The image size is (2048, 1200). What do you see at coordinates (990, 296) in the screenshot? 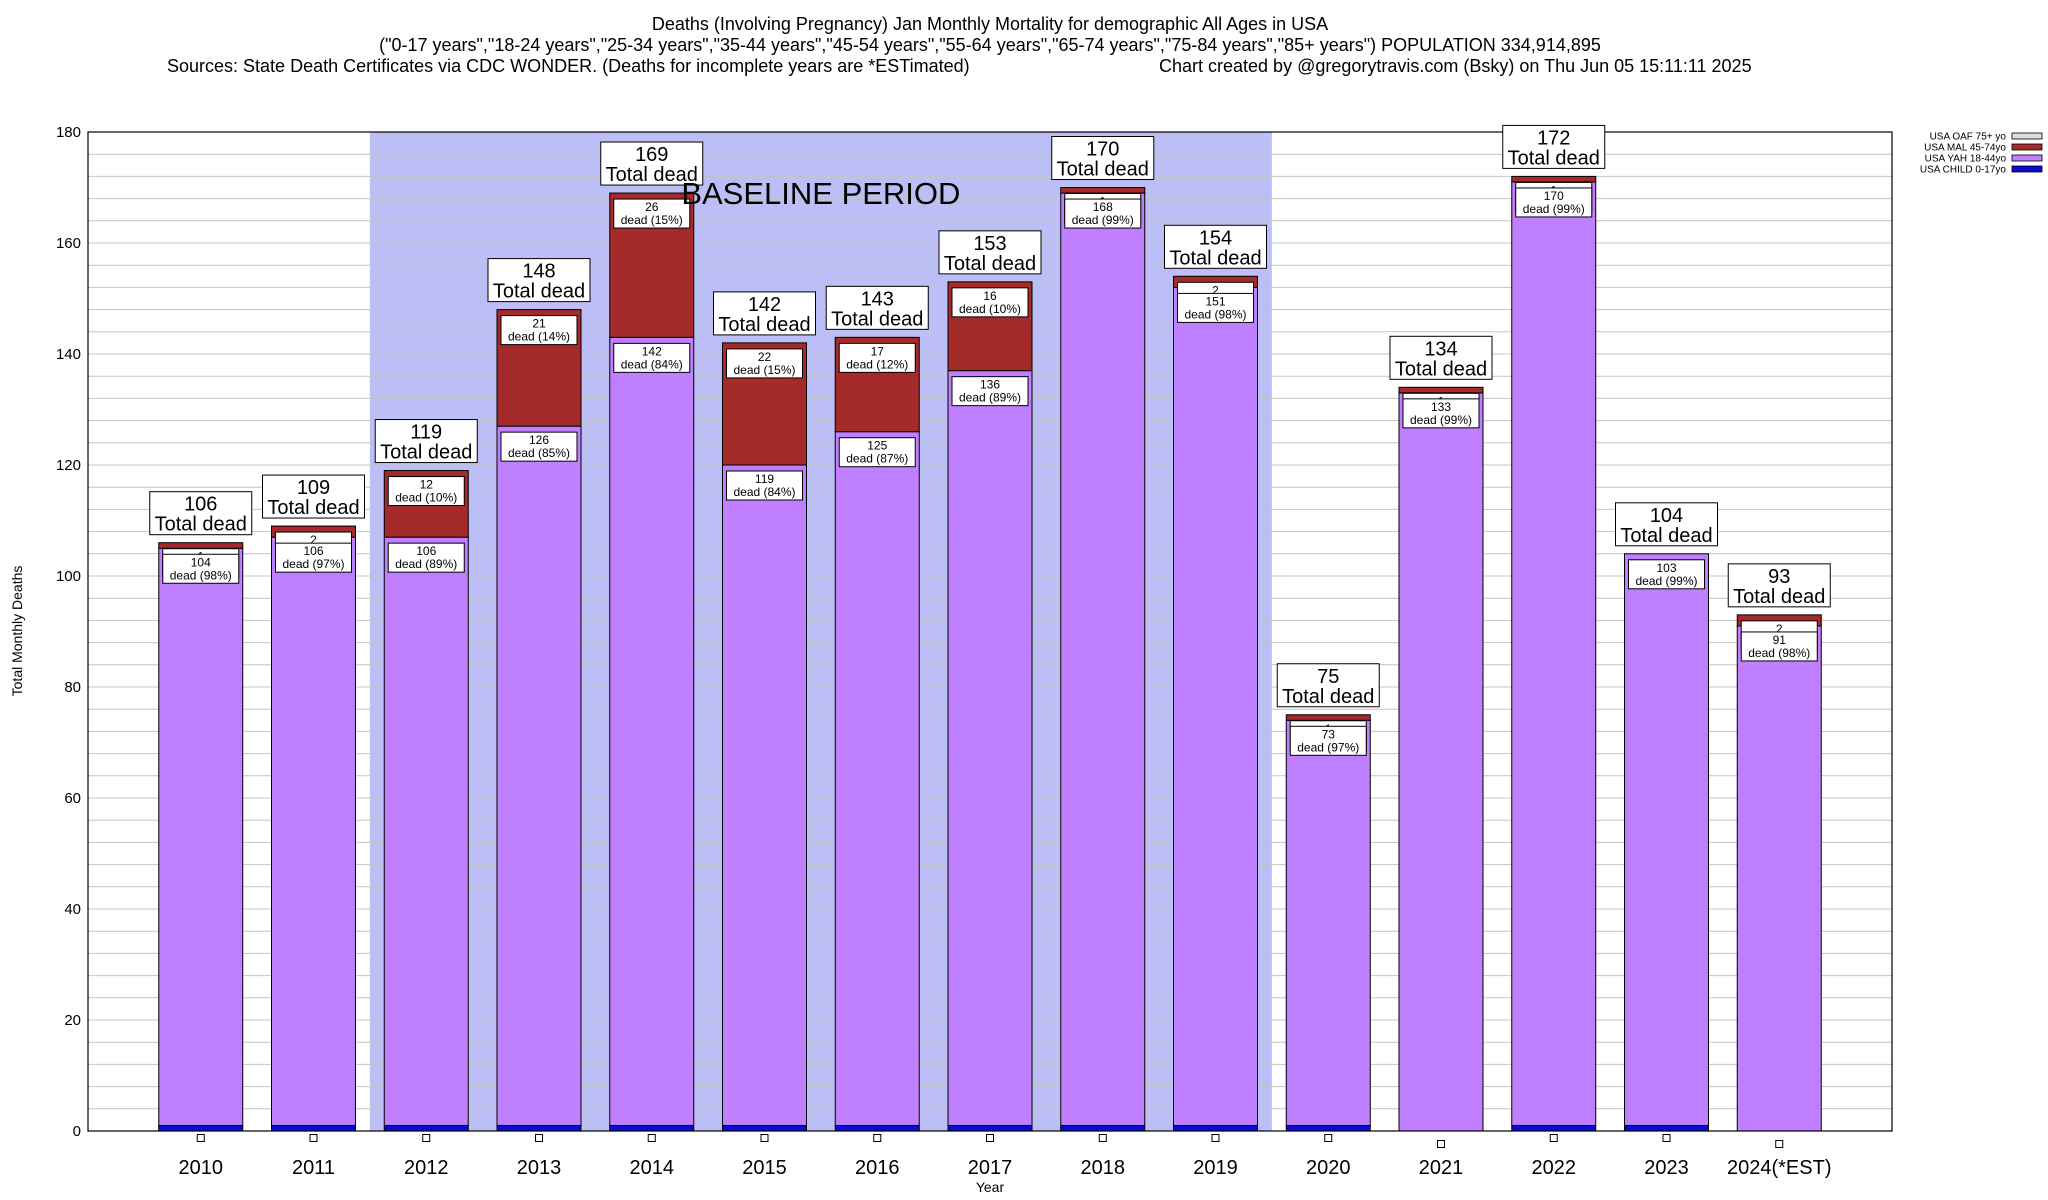
I see `label-value: 16` at bounding box center [990, 296].